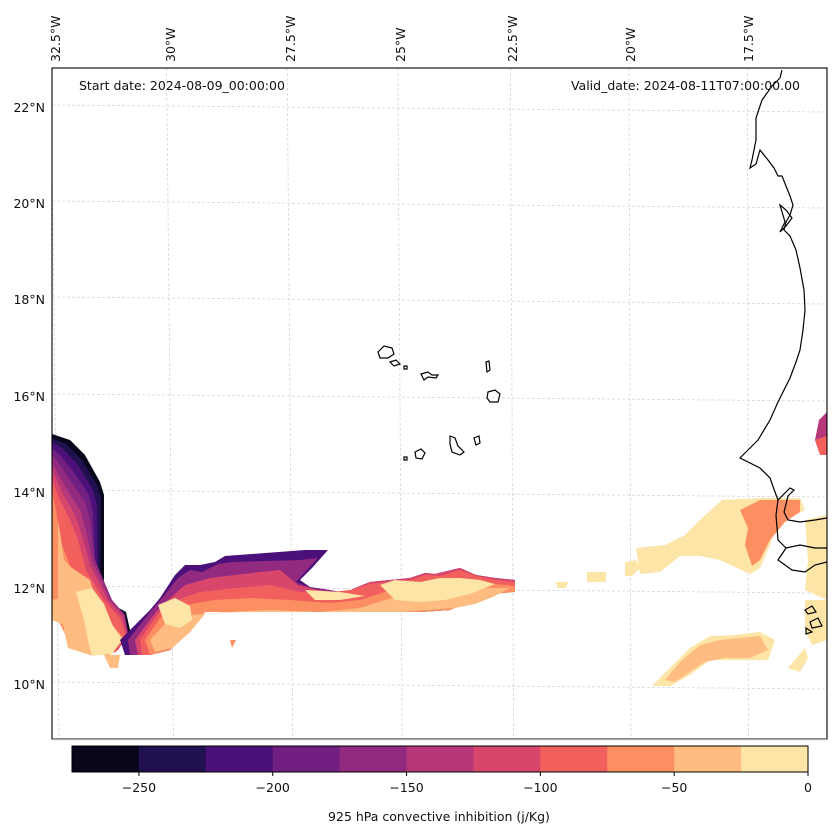 Image resolution: width=837 pixels, height=836 pixels. What do you see at coordinates (493, 396) in the screenshot?
I see `island-boa-vista` at bounding box center [493, 396].